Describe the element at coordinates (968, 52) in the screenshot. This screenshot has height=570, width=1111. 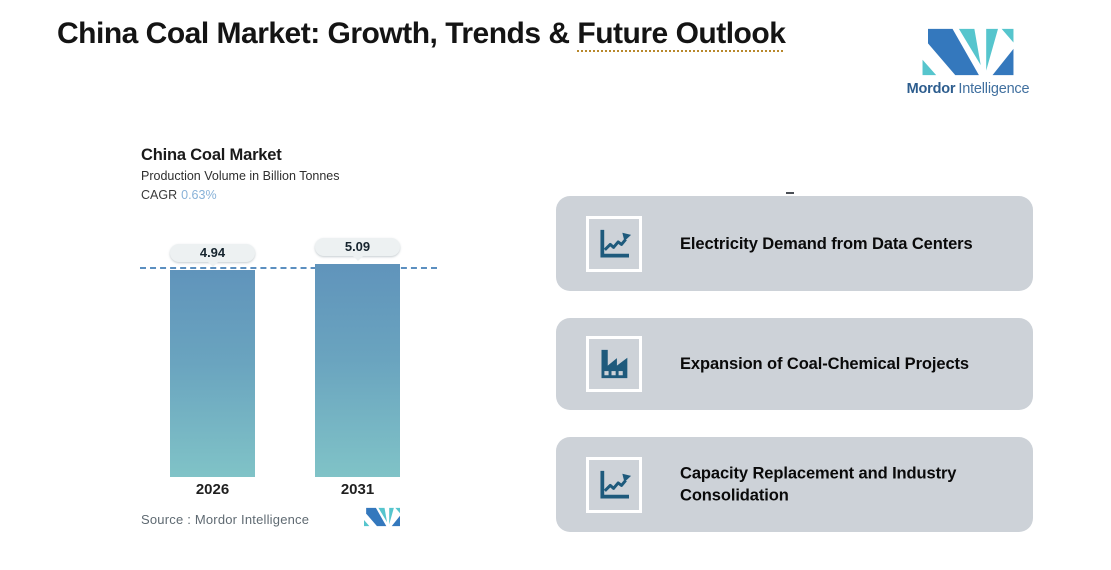
I see `mordor-logo-icon` at that location.